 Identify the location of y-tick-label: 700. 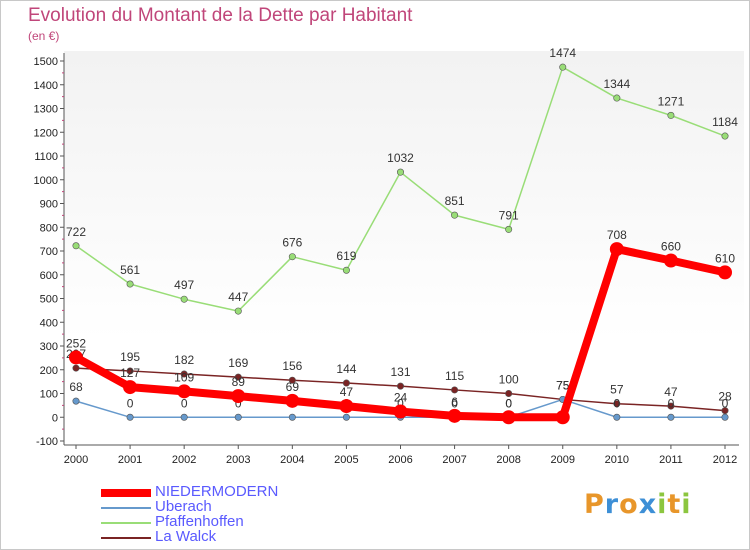
(49, 252).